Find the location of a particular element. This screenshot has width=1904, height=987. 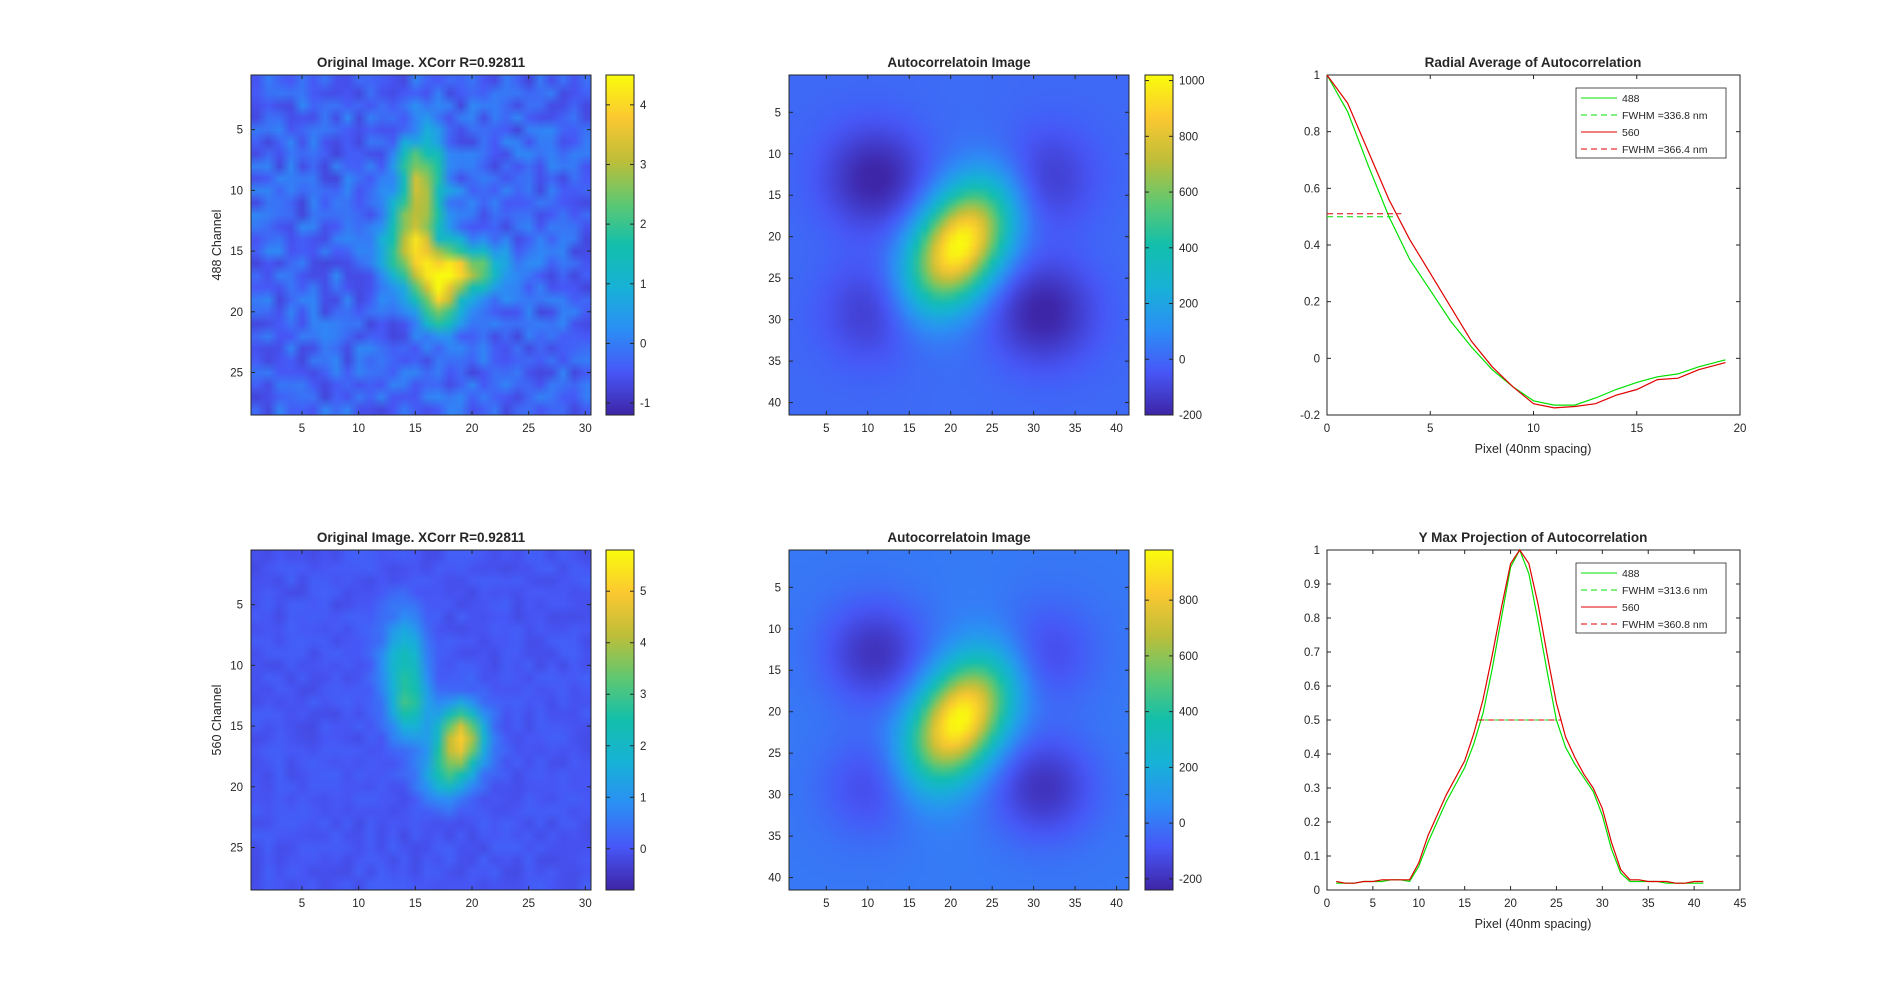

legend-label-fwhm-488: FWHM =336.8 nm is located at coordinates (1665, 116).